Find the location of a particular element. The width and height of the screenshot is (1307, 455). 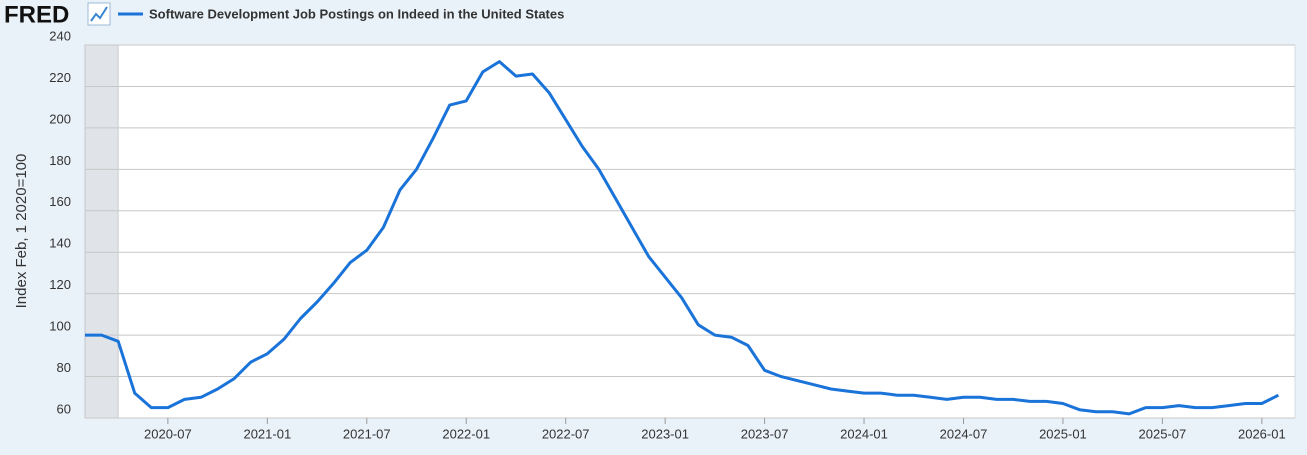

x-tick-label: 2022-01 is located at coordinates (466, 433).